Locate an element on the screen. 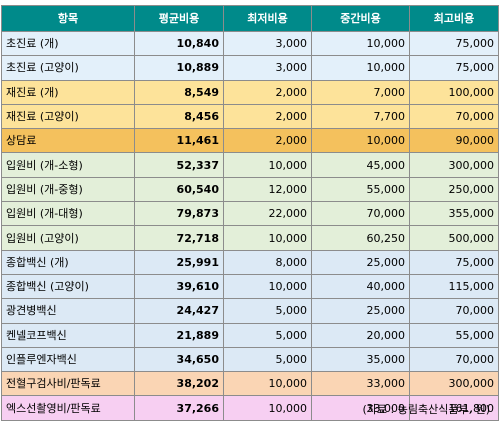 The width and height of the screenshot is (500, 422). cell-mid-cost: 45,000 is located at coordinates (360, 165).